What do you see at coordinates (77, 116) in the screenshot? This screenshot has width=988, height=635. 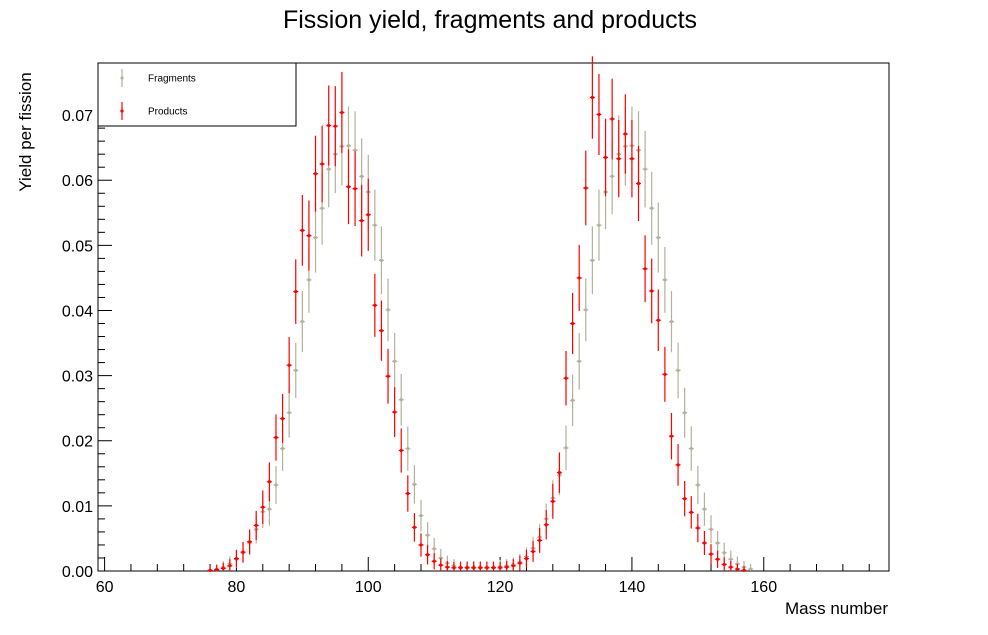 I see `y-tick-label: 0.07` at bounding box center [77, 116].